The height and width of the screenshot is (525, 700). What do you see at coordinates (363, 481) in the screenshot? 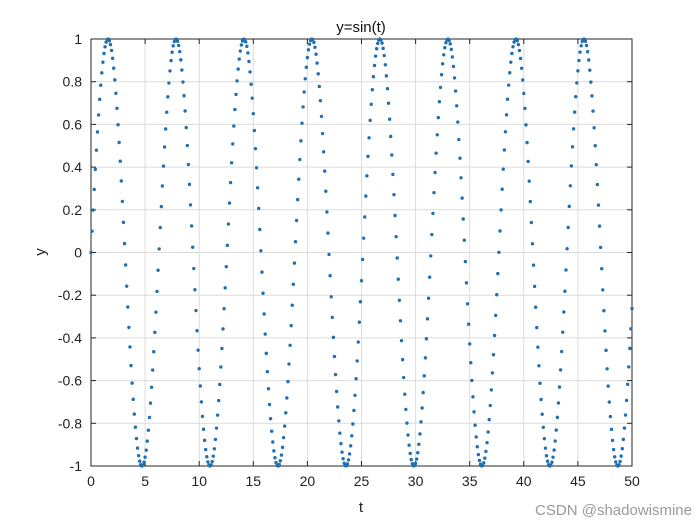
I see `x-tick-labels: 0 5 10 15 20 25 30 35 40 45 50` at bounding box center [363, 481].